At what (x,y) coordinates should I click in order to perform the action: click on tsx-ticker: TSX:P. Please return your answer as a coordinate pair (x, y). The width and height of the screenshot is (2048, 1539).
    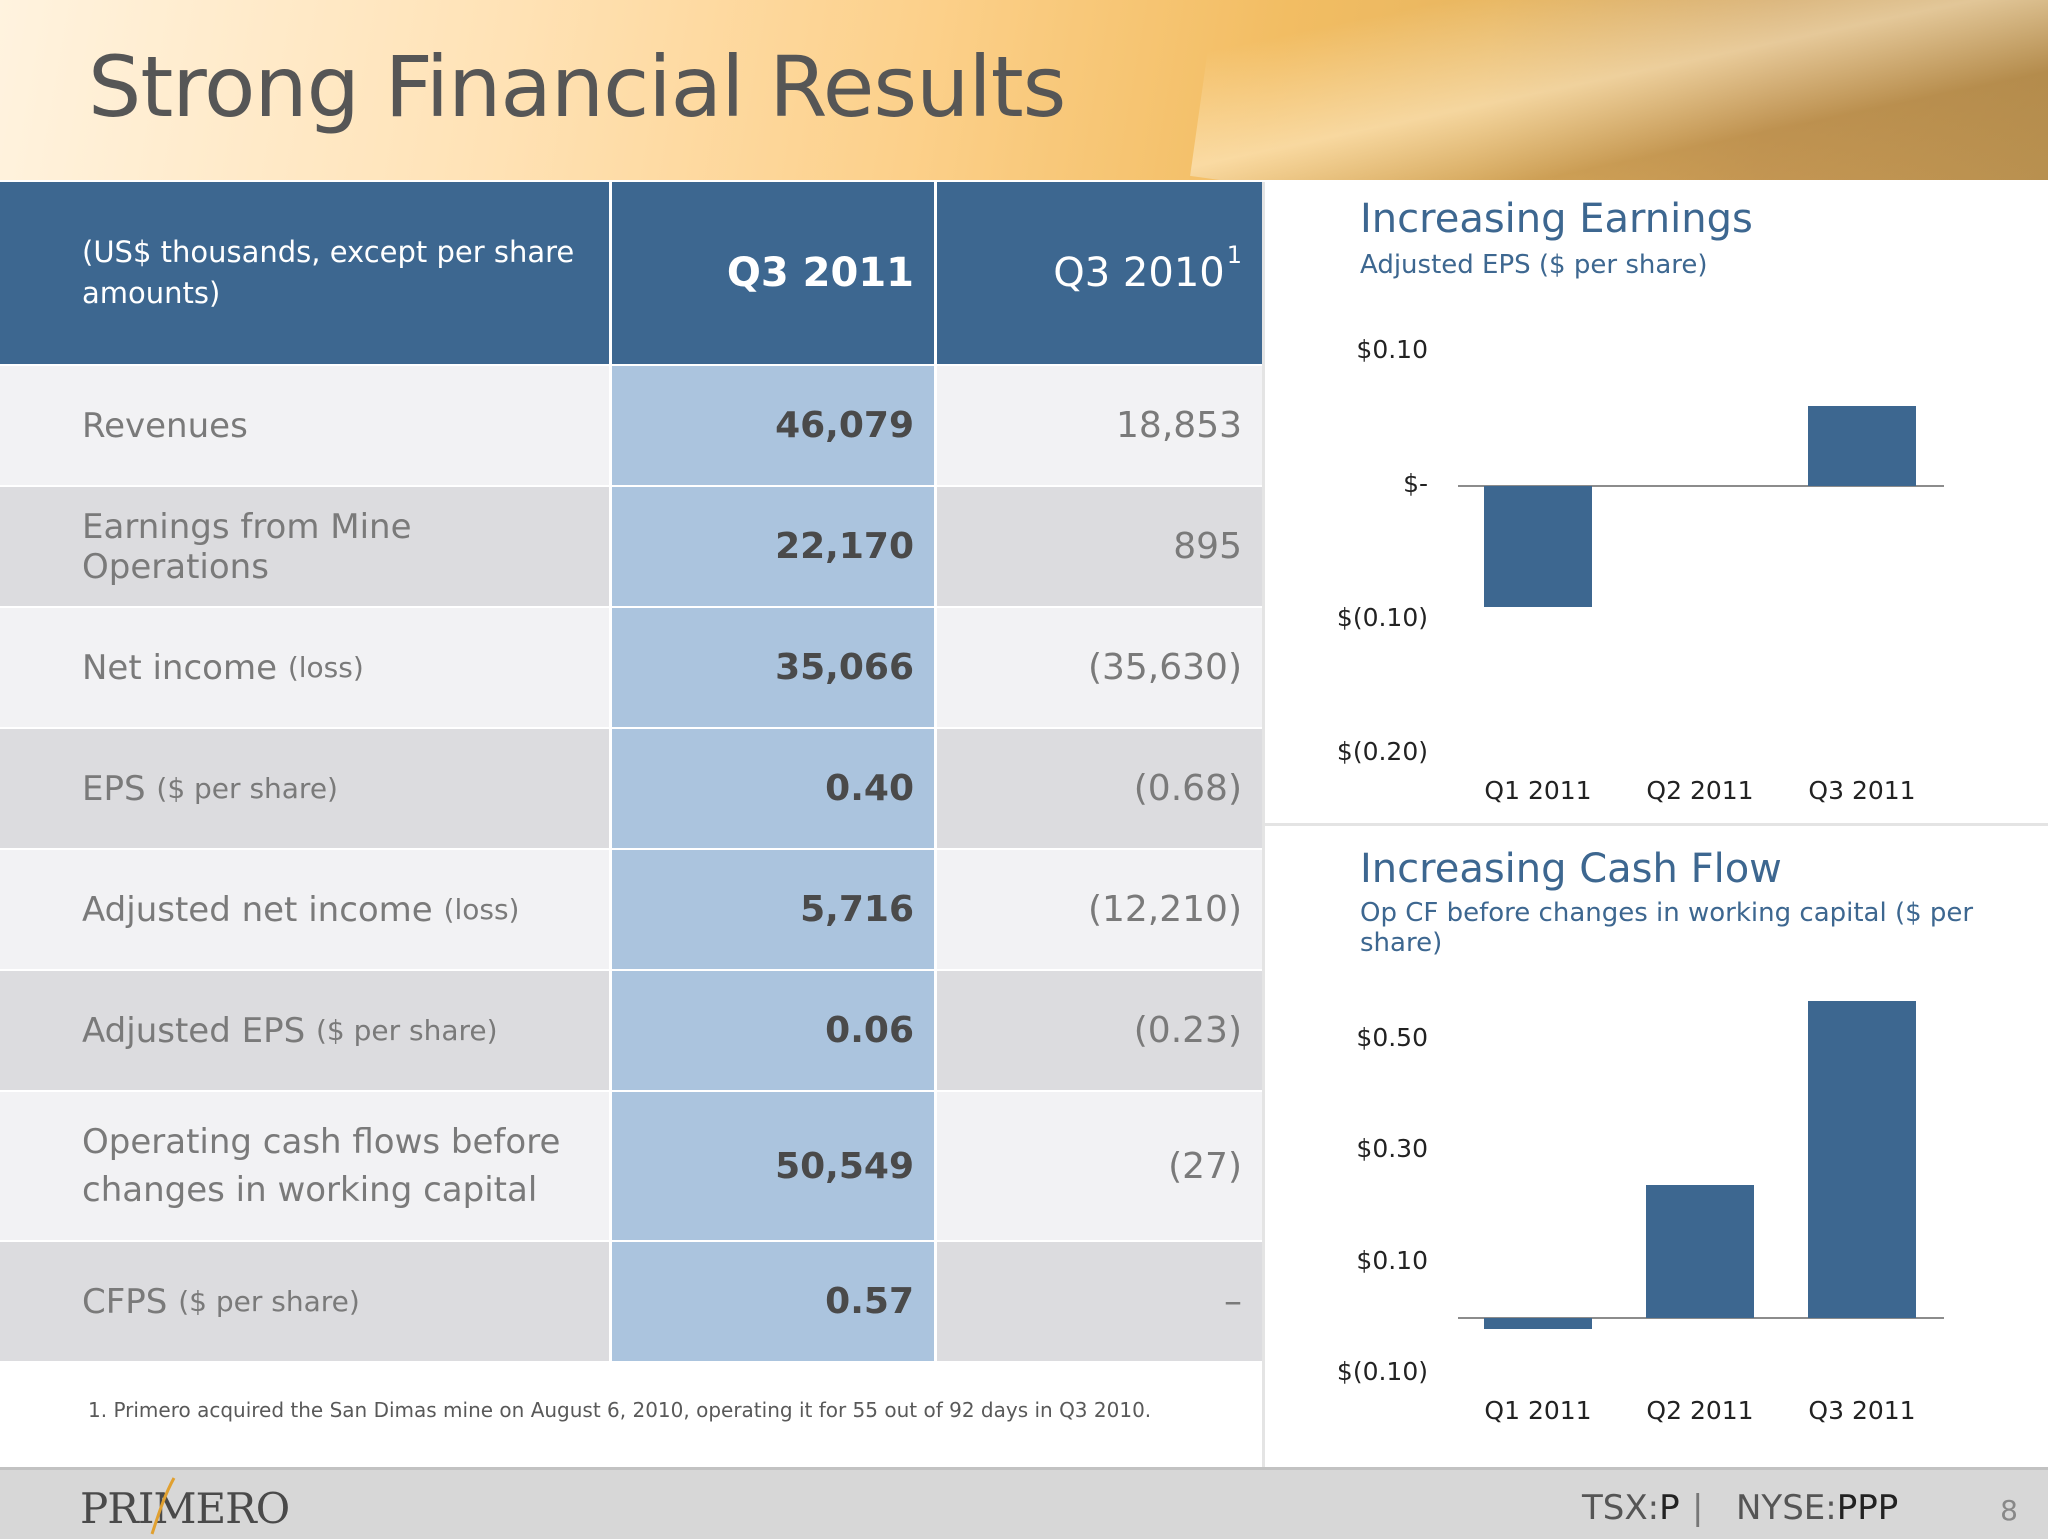
    Looking at the image, I should click on (1631, 1508).